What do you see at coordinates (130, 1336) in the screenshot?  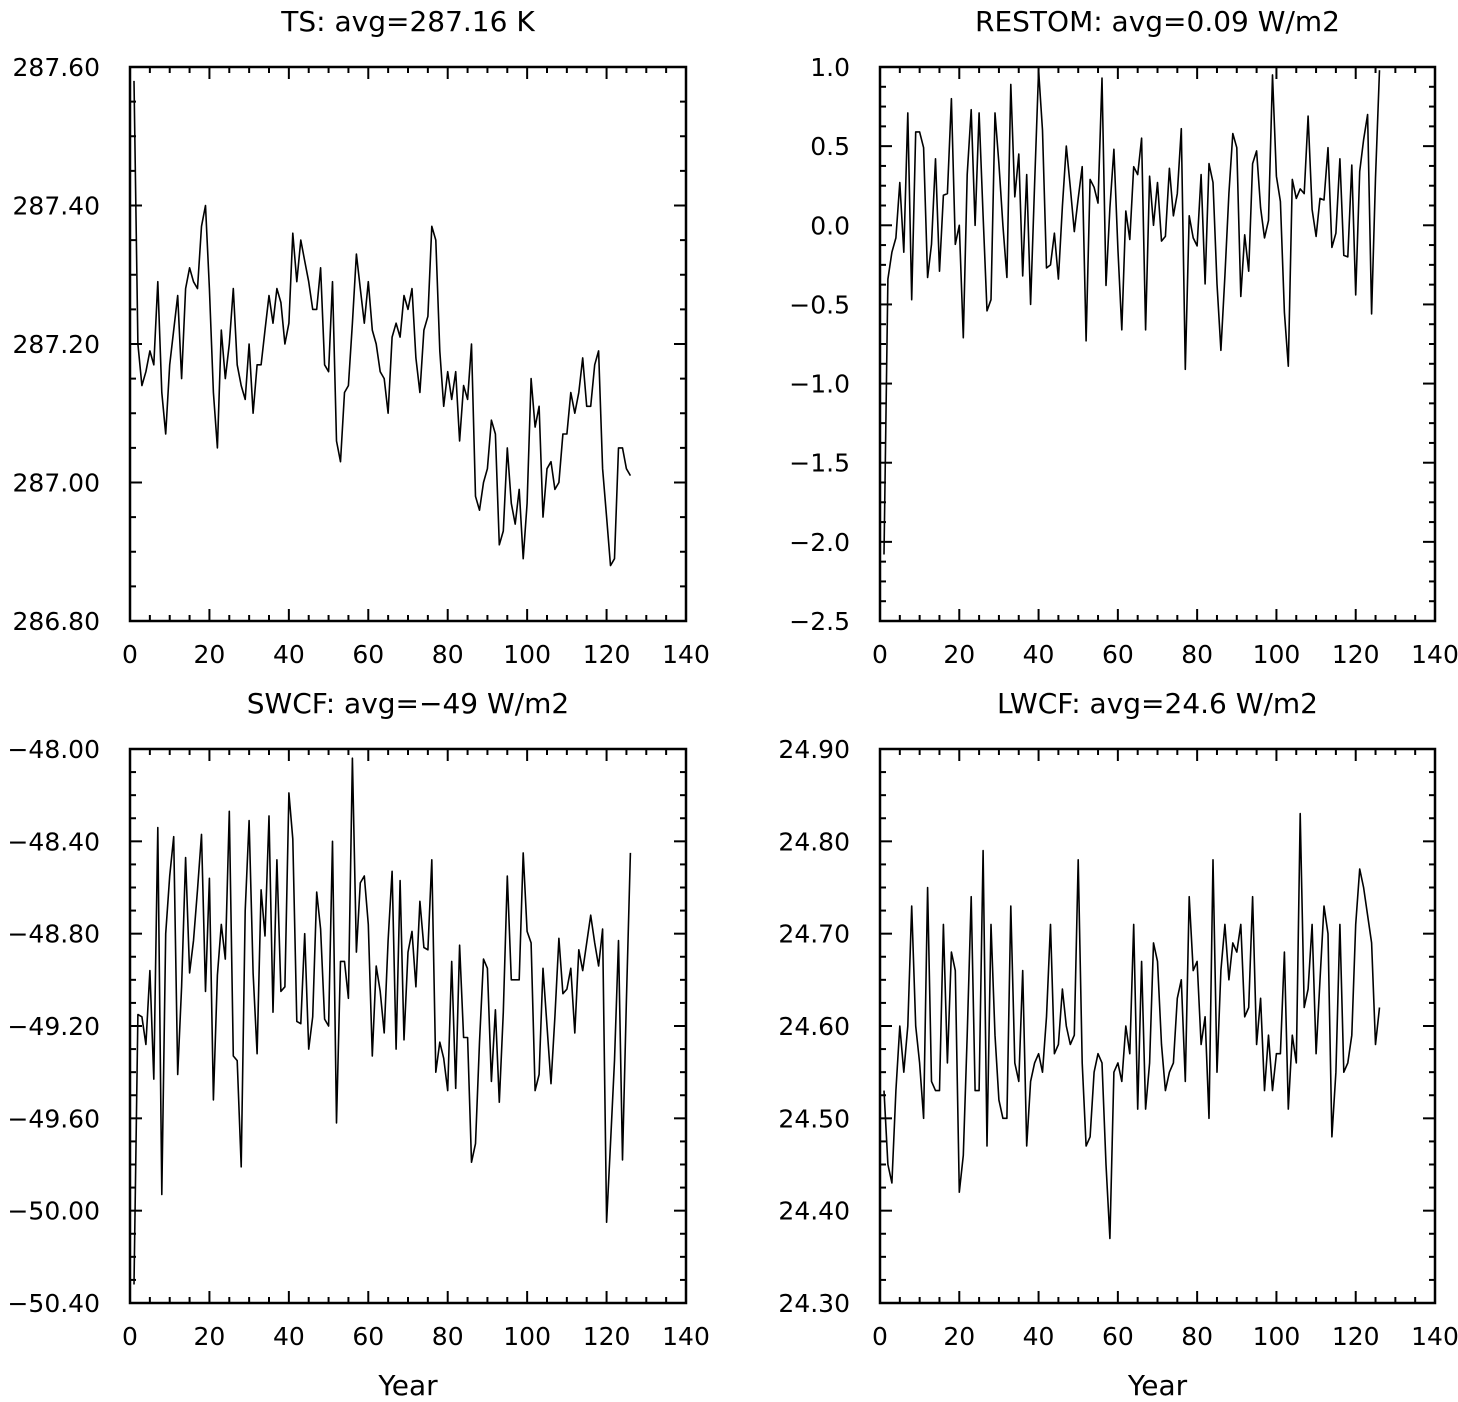 I see `swcf-x-tick-label: 0` at bounding box center [130, 1336].